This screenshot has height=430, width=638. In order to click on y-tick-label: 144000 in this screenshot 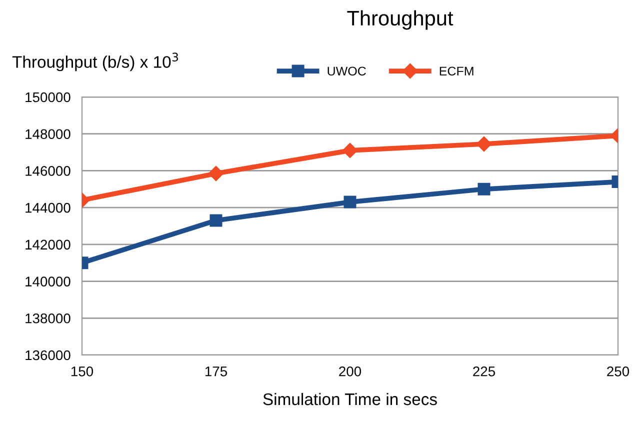, I will do `click(48, 207)`.